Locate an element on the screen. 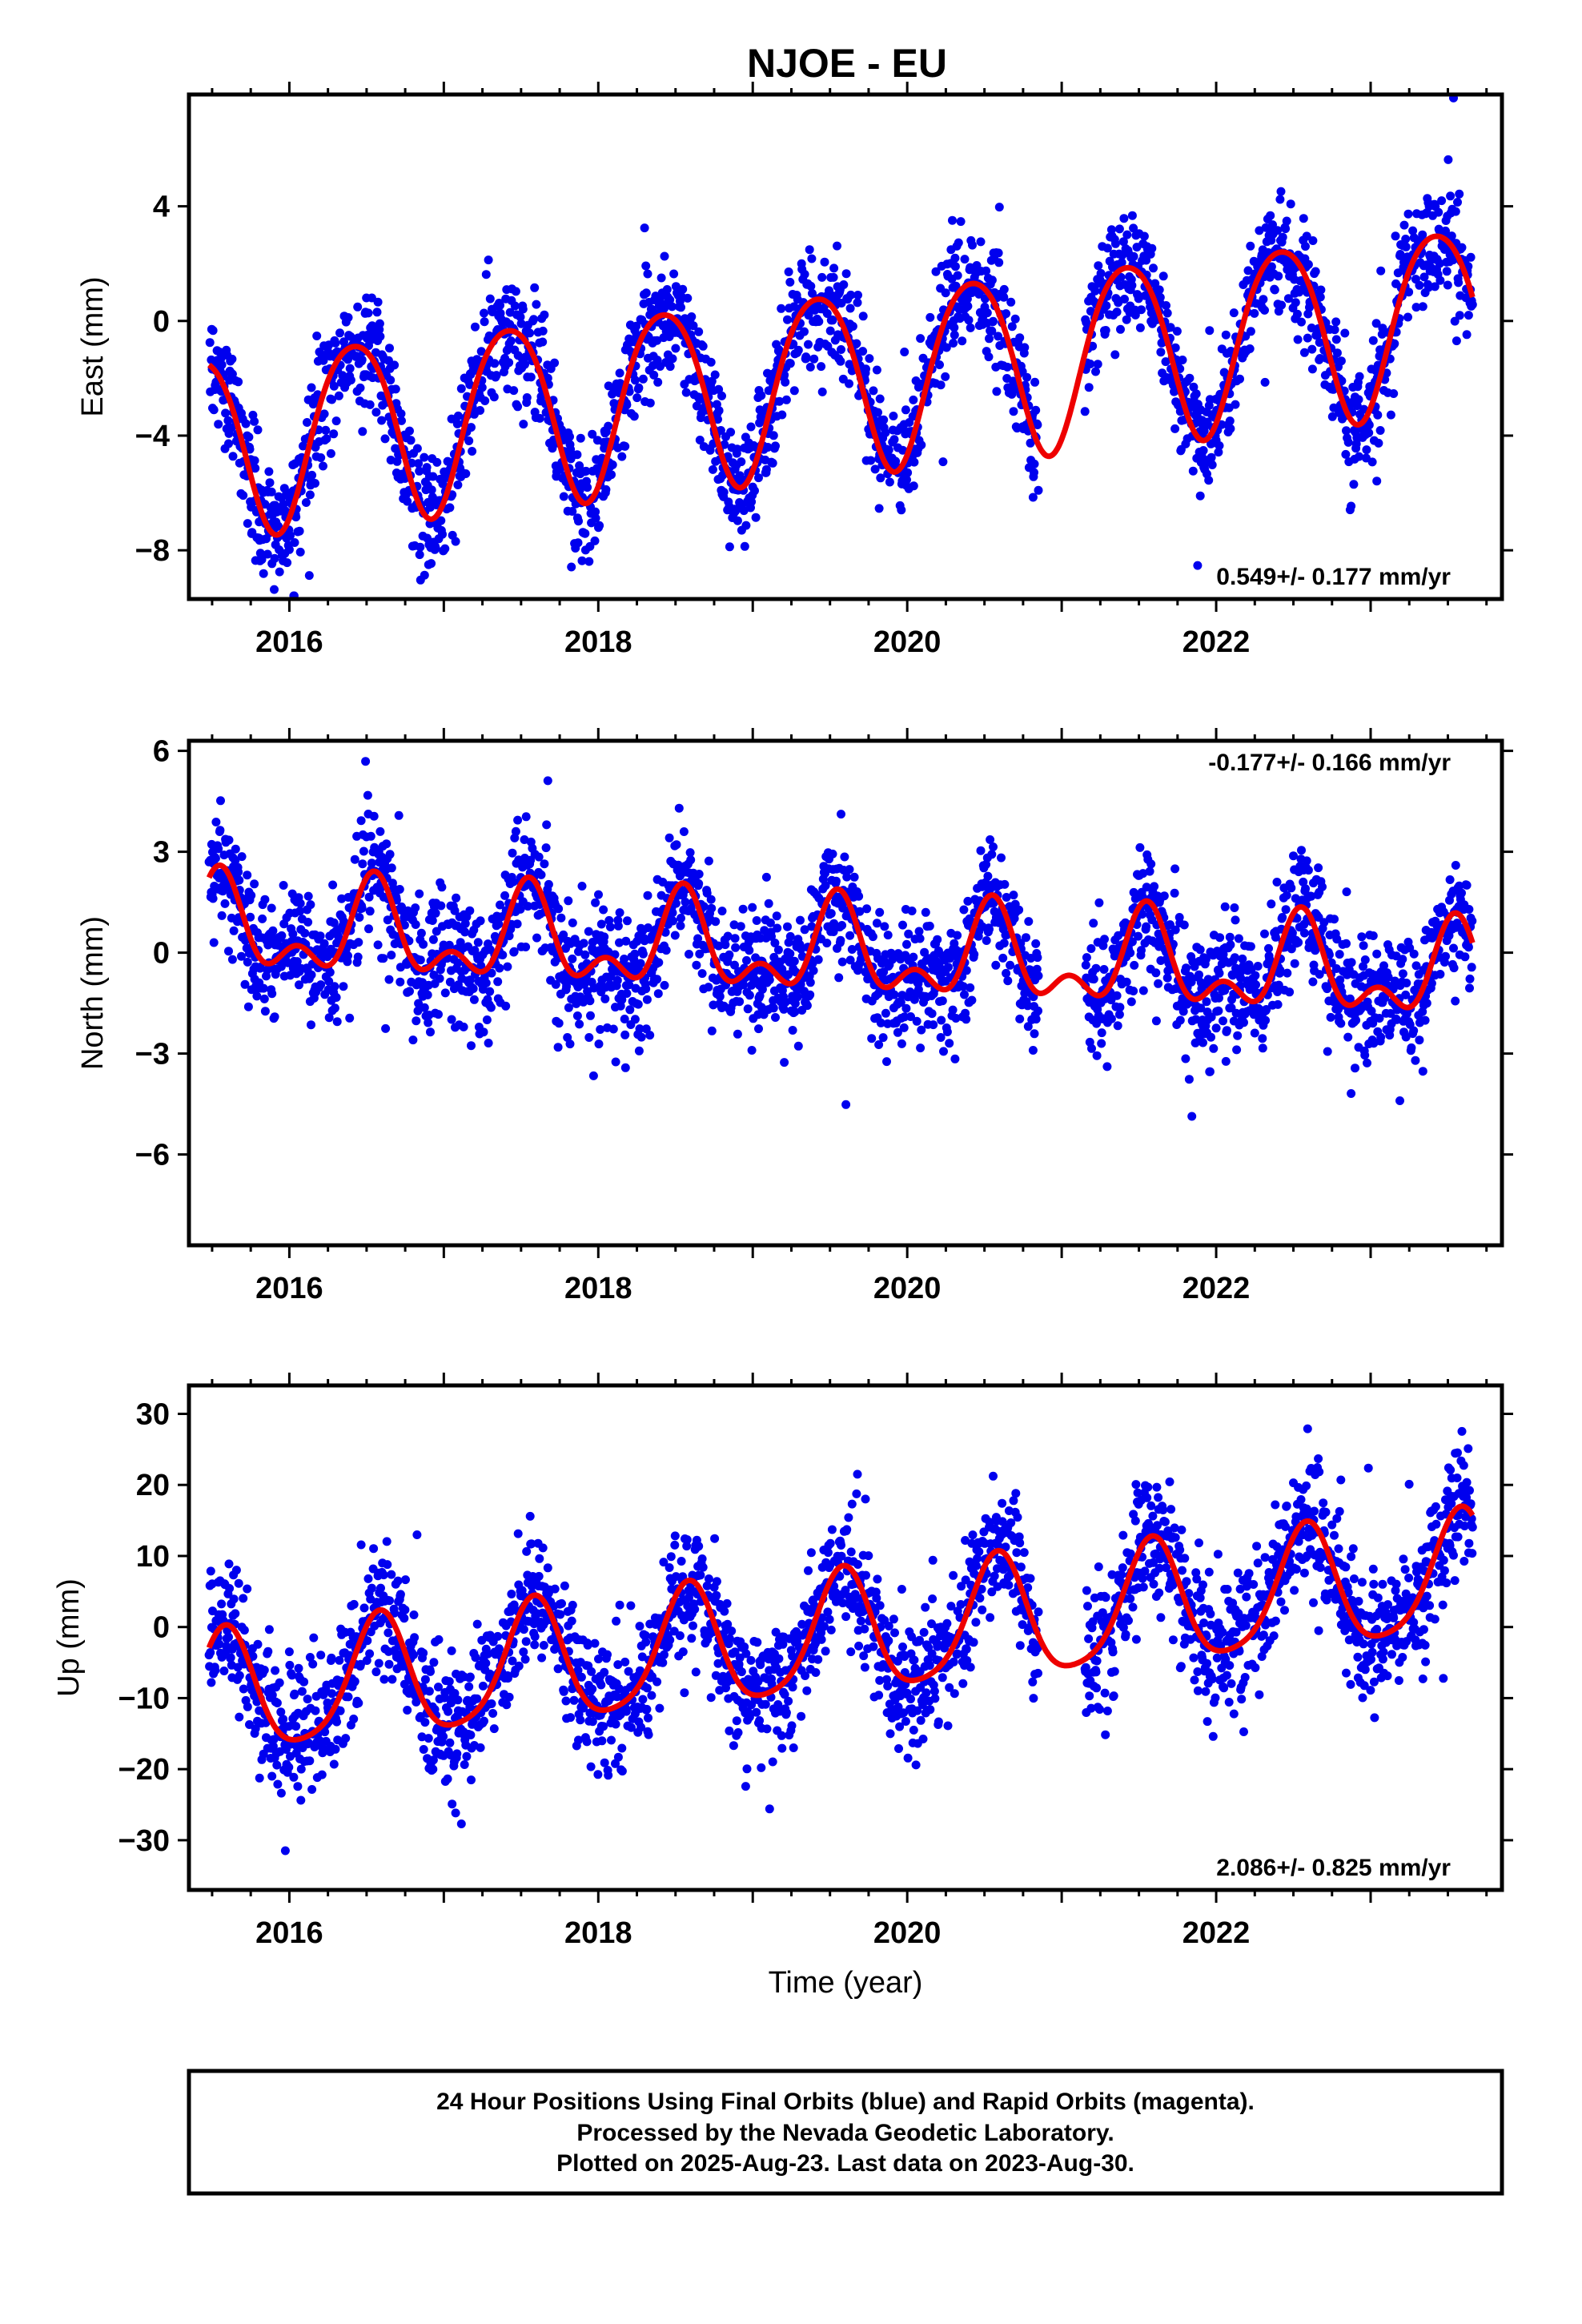  y-tick-label: 4 is located at coordinates (161, 208).